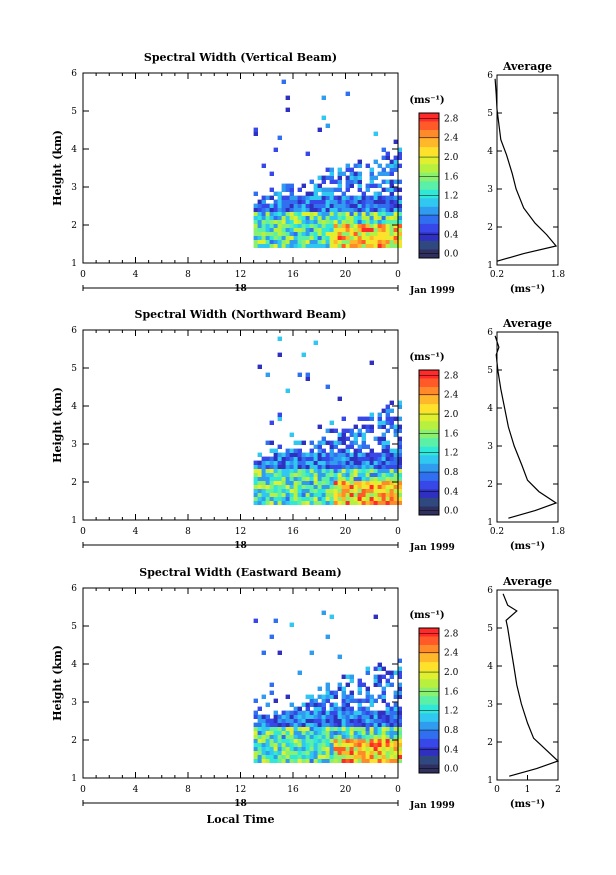  I want to click on profile-x-label: (ms⁻¹), so click(527, 289).